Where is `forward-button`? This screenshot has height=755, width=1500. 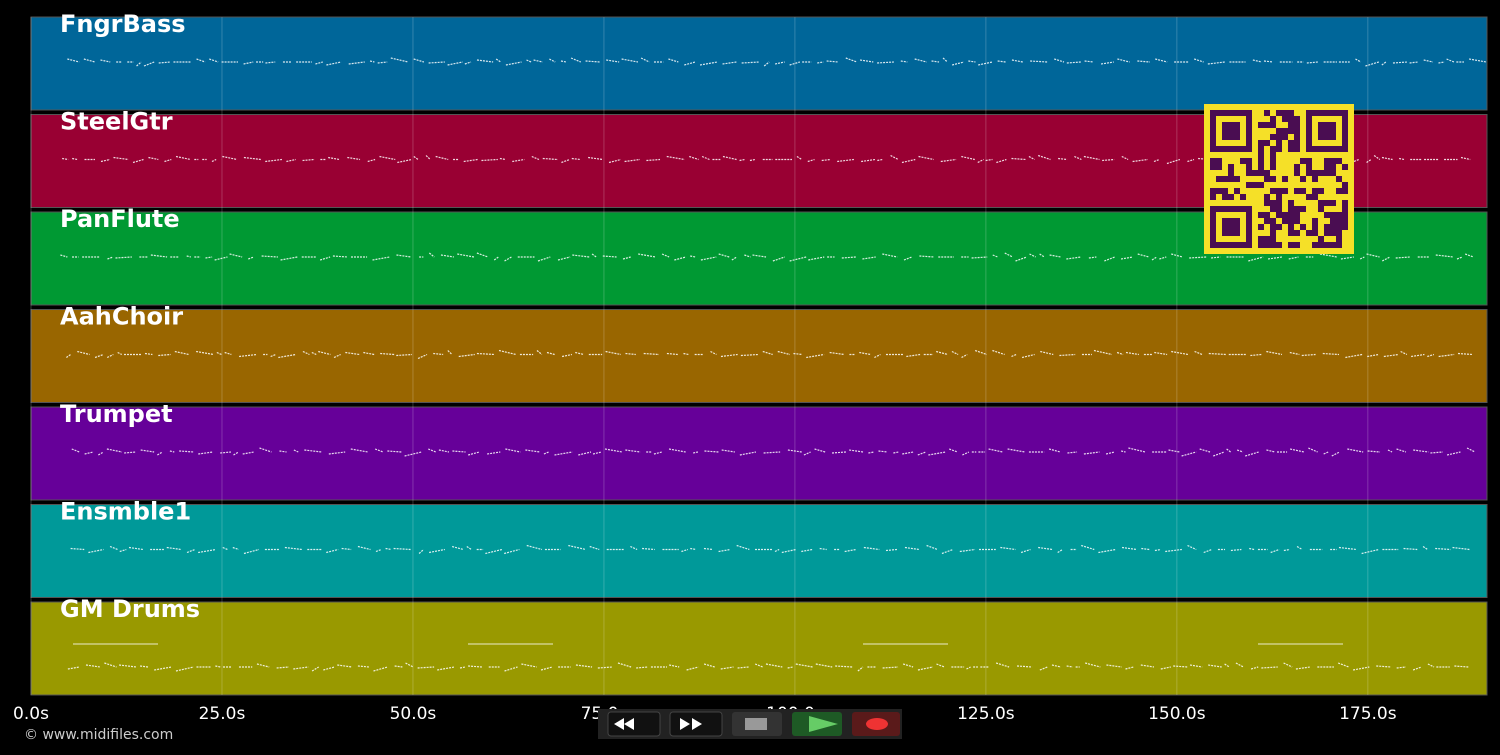 forward-button is located at coordinates (696, 724).